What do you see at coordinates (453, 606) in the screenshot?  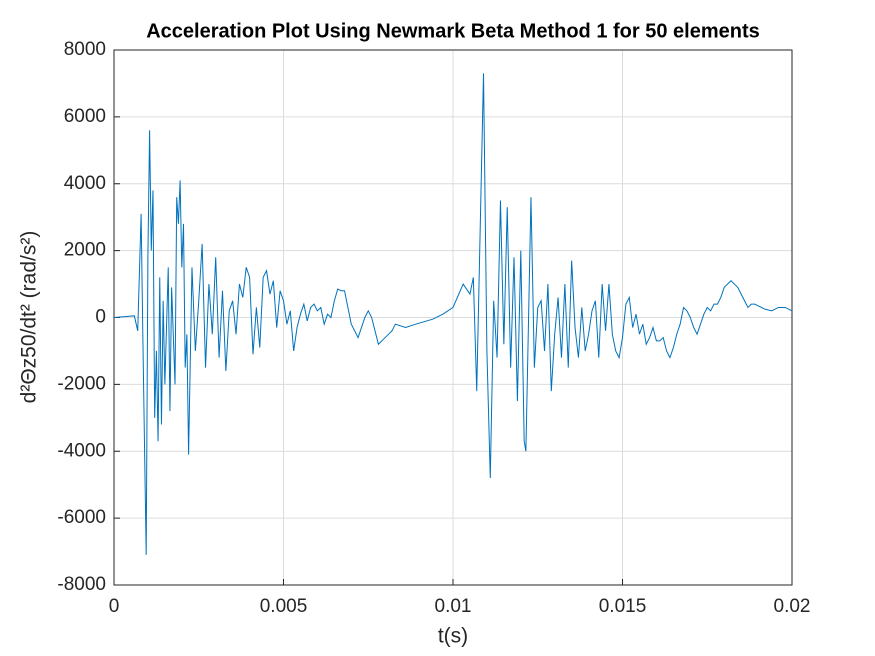 I see `x-tick-label: 0.01` at bounding box center [453, 606].